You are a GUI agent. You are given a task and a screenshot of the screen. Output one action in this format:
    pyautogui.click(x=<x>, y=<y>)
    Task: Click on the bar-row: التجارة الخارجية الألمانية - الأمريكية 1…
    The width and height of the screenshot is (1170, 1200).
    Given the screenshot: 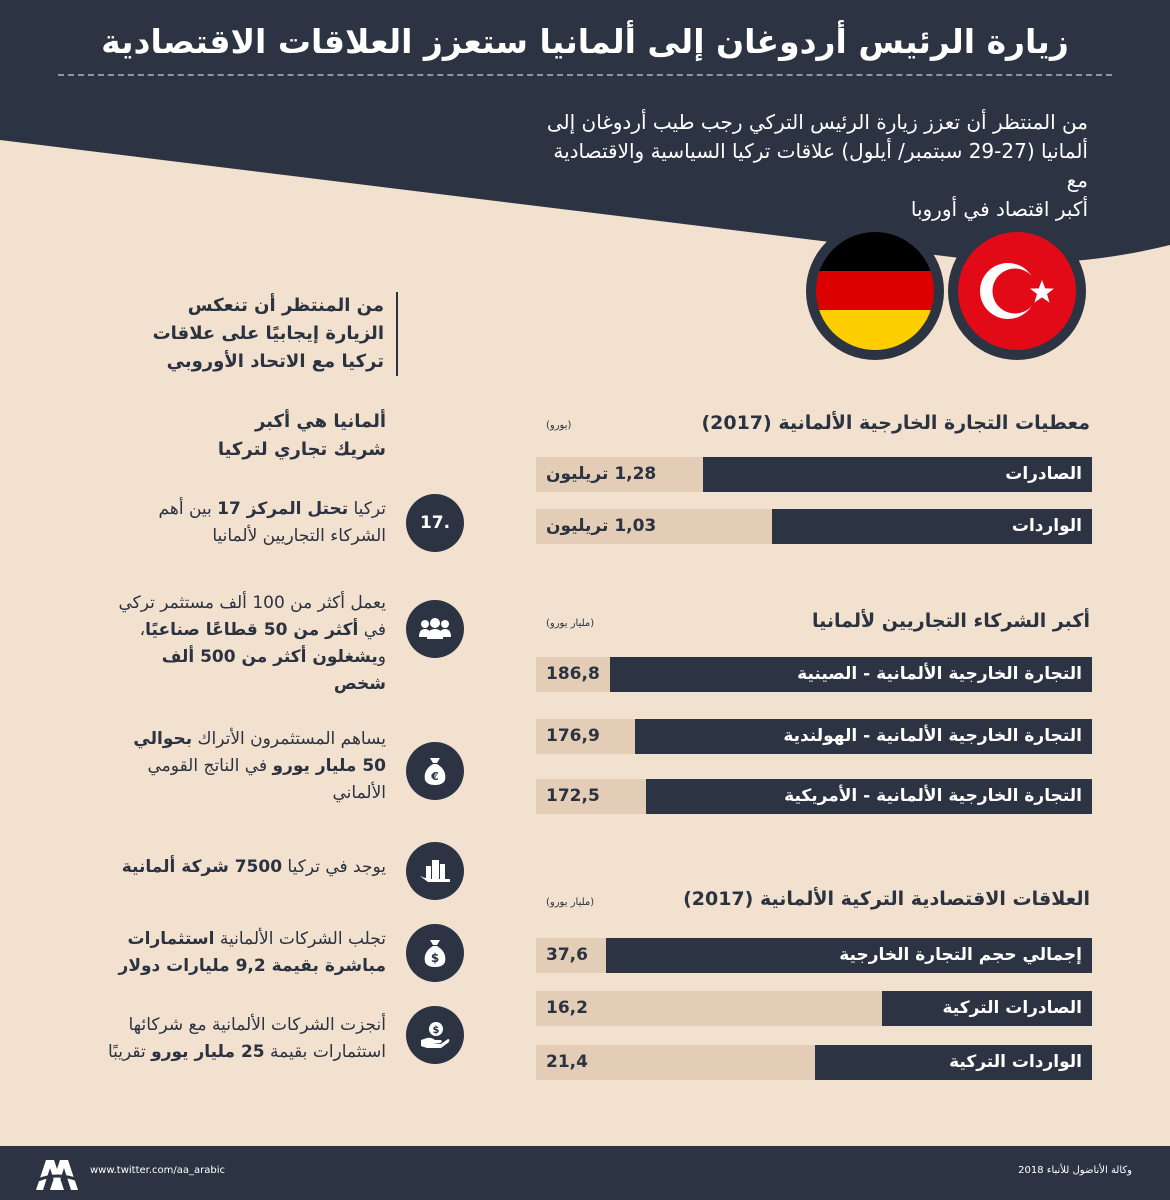 What is the action you would take?
    pyautogui.click(x=814, y=796)
    